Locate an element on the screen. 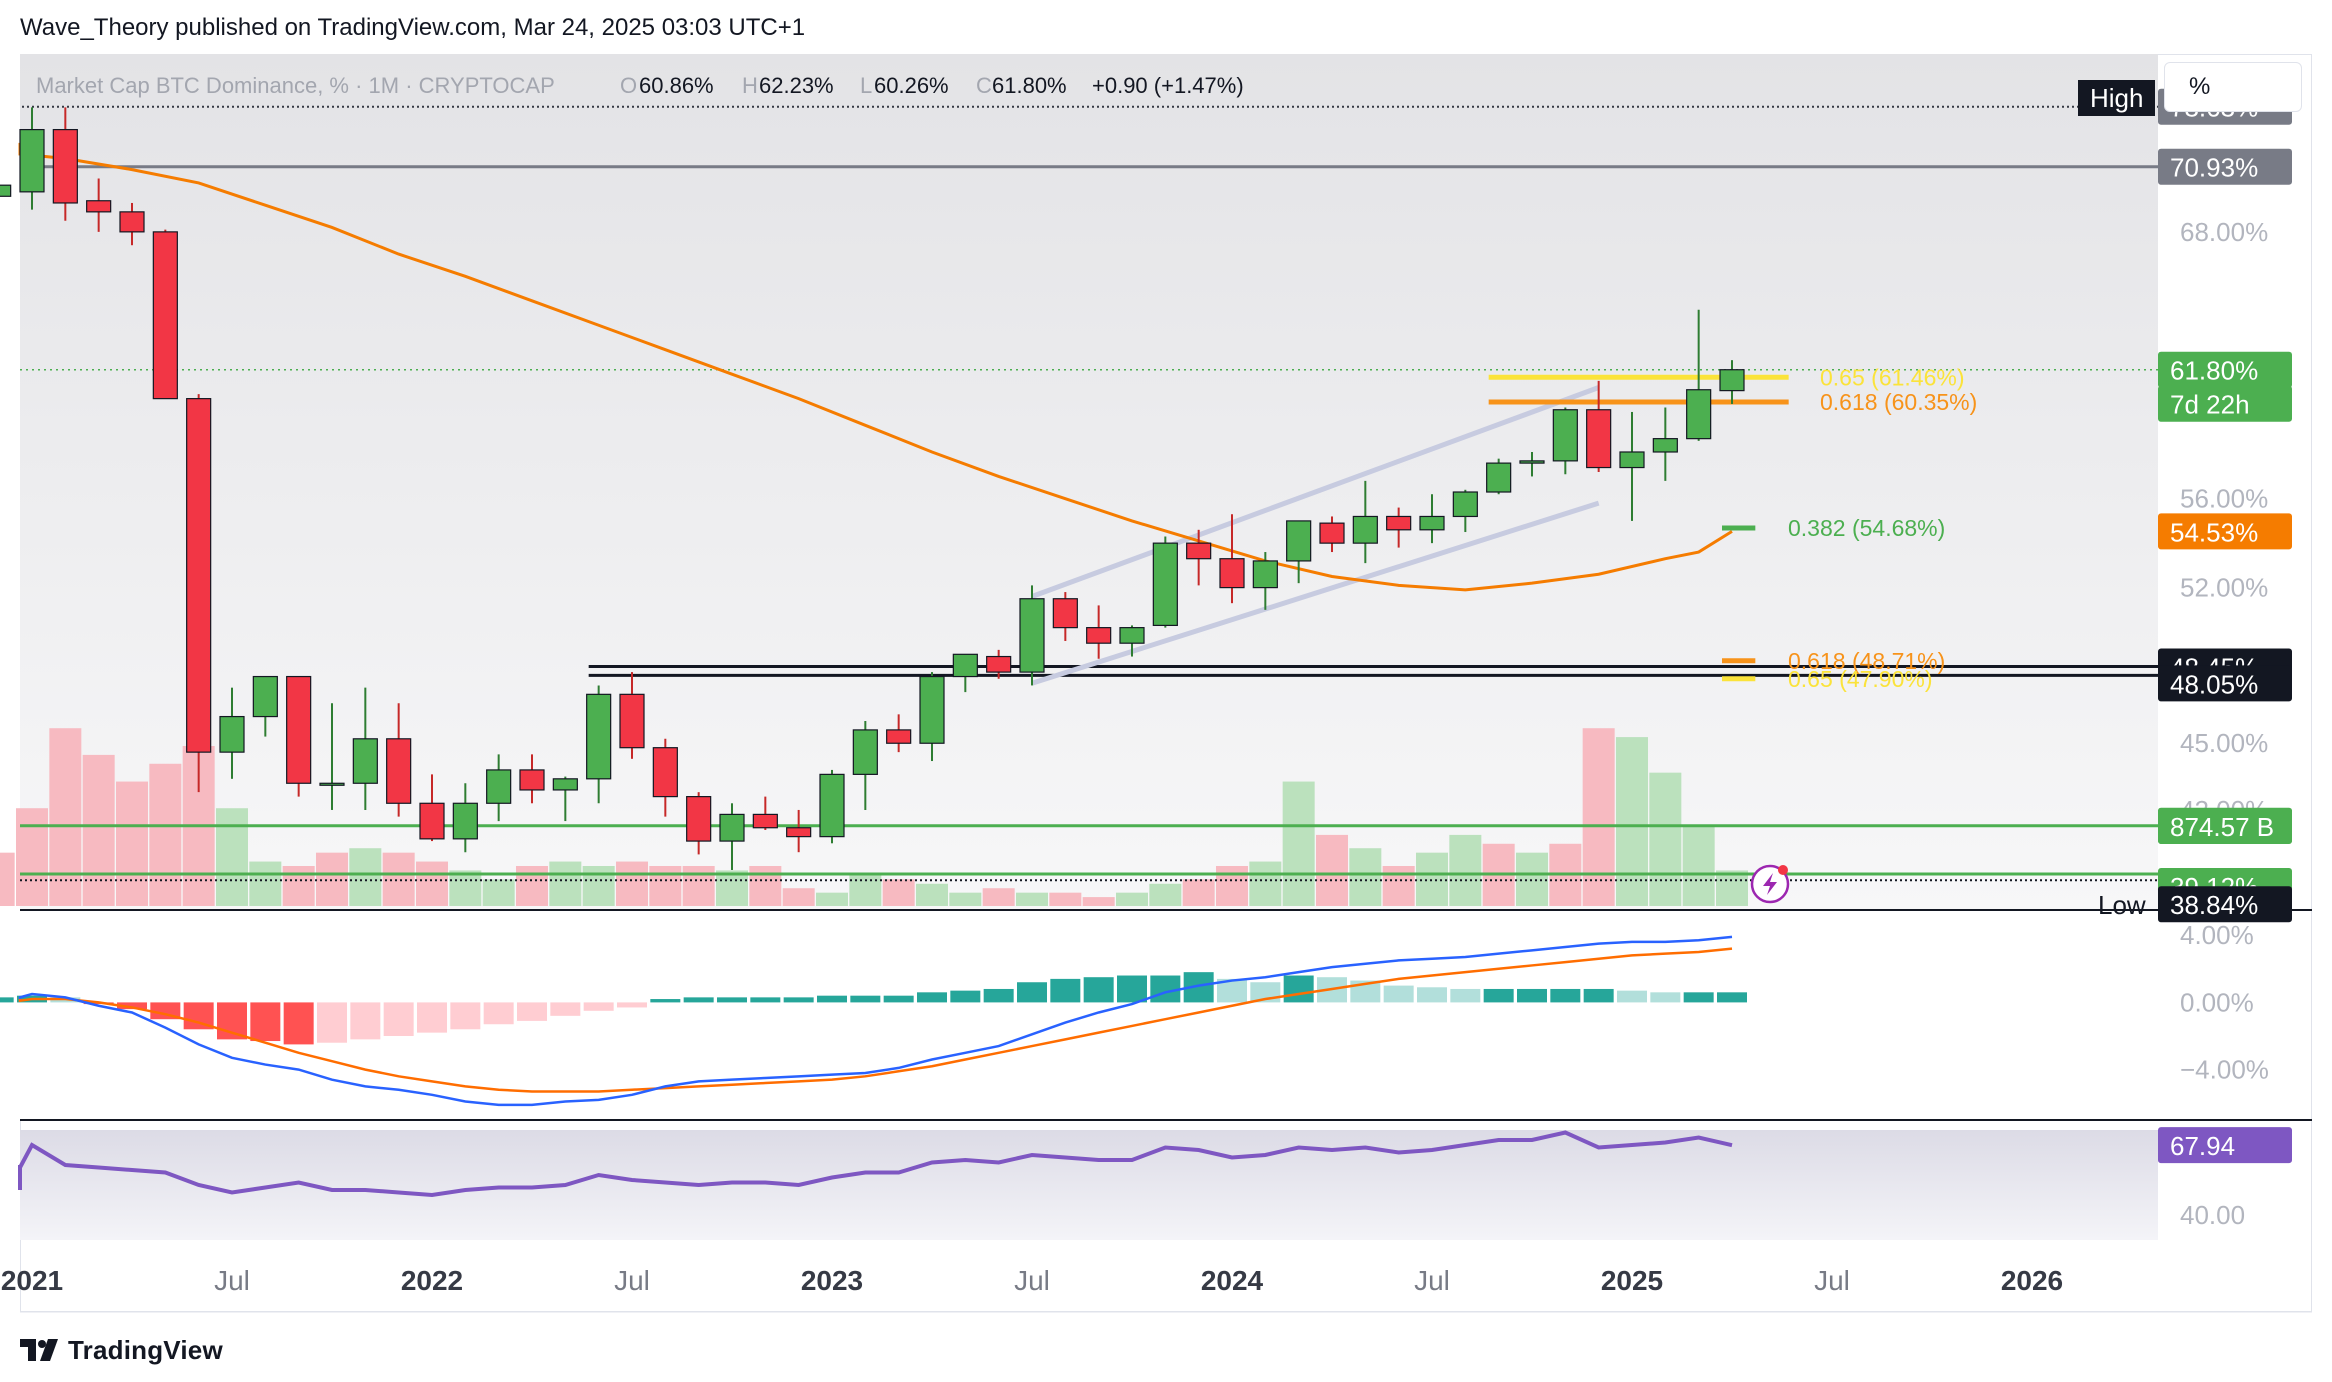 This screenshot has height=1382, width=2332. macd-axis-tick-label: −4.00% is located at coordinates (2224, 1070).